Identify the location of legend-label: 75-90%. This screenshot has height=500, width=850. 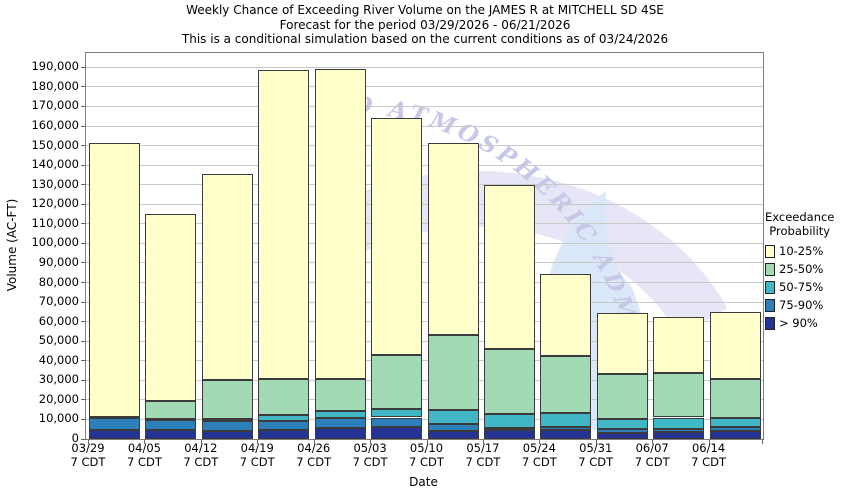
(801, 305).